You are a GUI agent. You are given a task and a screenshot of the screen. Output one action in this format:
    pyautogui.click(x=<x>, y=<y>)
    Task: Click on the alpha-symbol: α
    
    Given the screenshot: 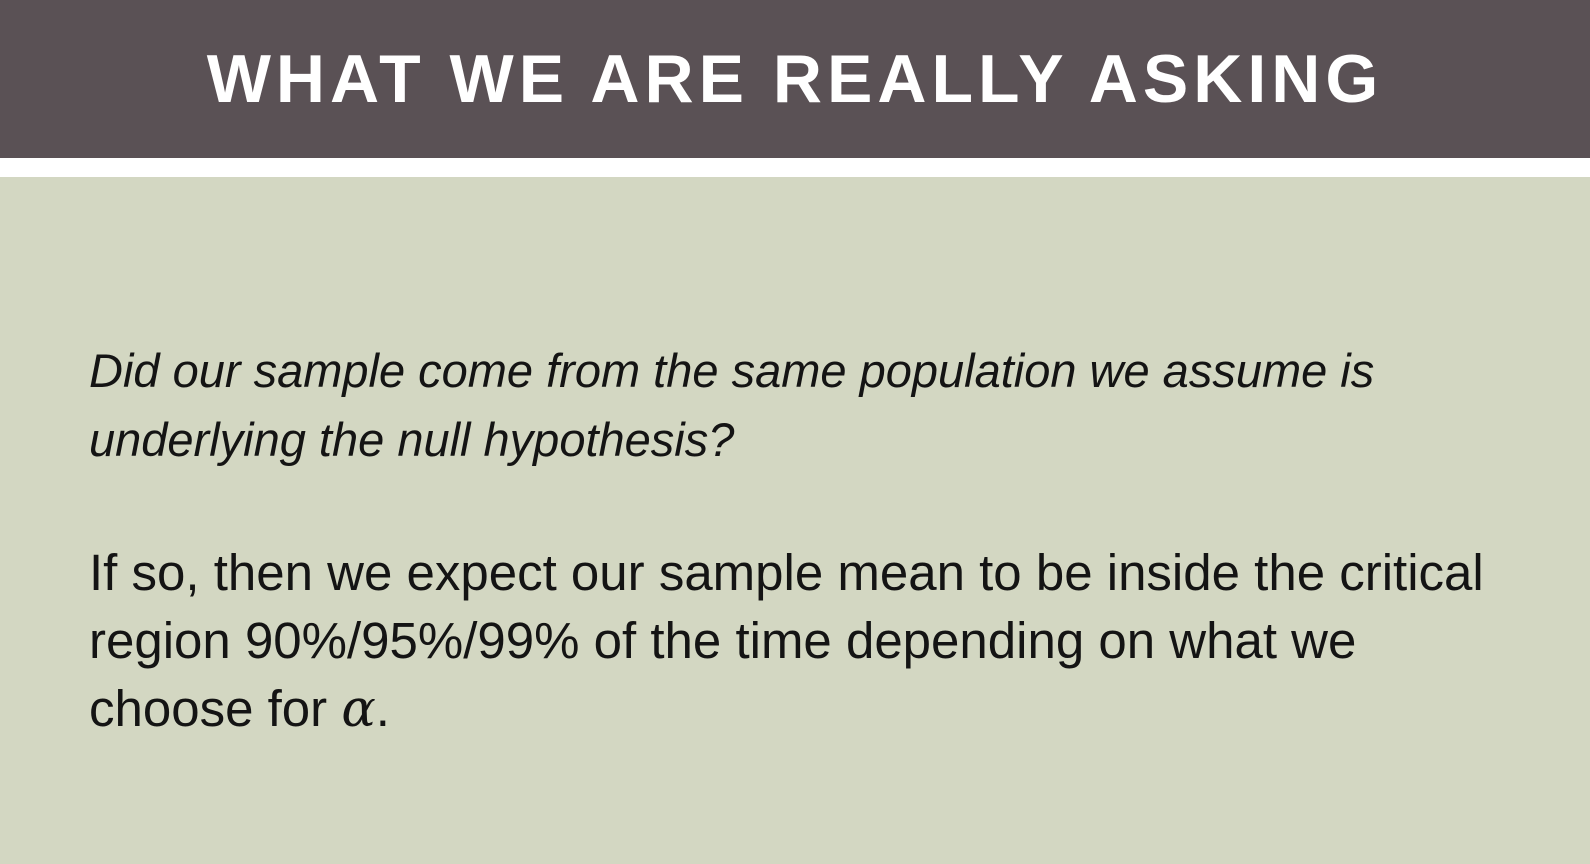 What is the action you would take?
    pyautogui.click(x=358, y=709)
    